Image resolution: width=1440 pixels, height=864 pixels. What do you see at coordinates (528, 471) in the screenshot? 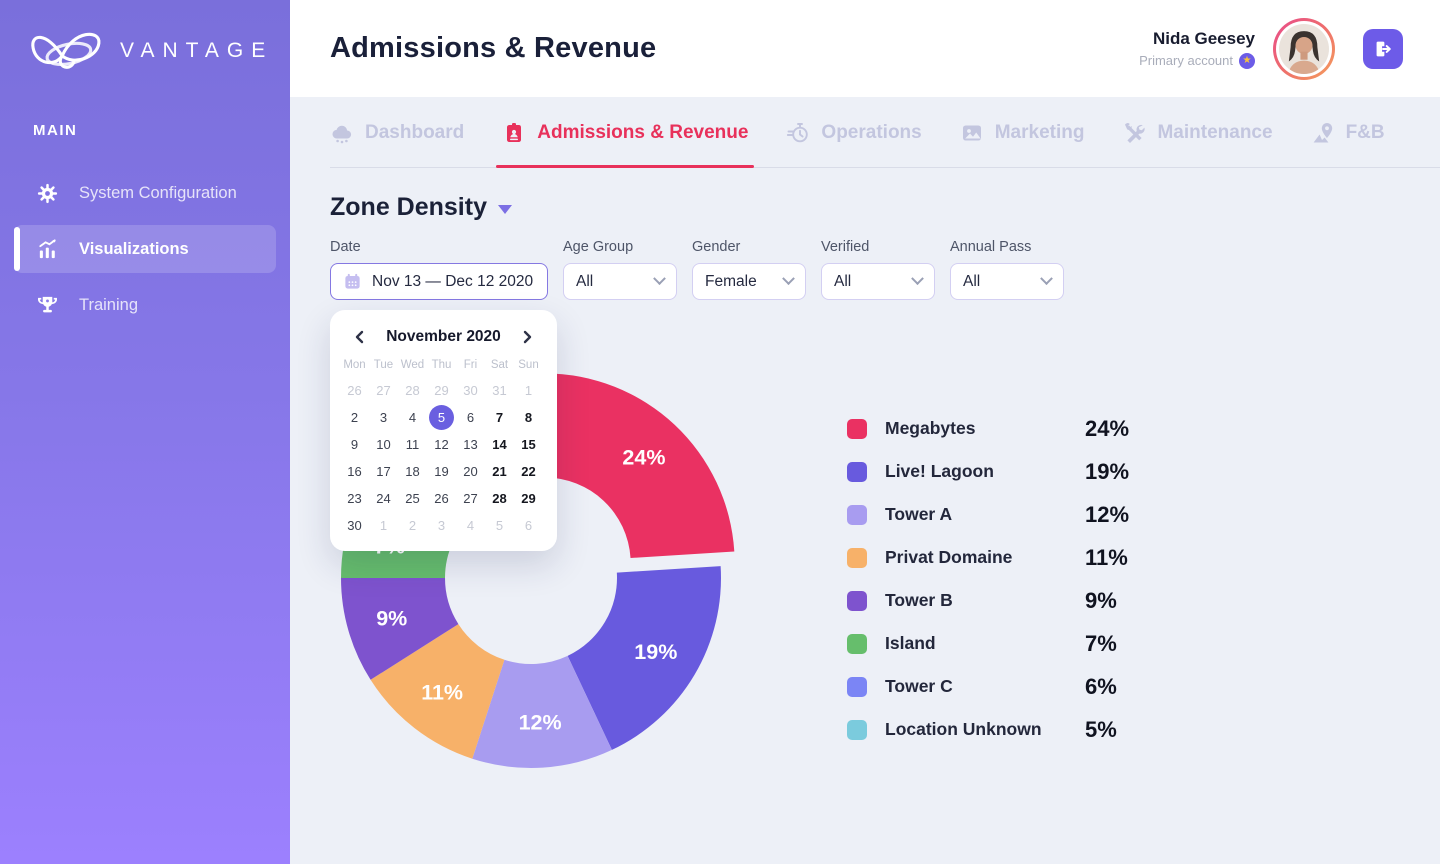
I see `calendar-day: 22` at bounding box center [528, 471].